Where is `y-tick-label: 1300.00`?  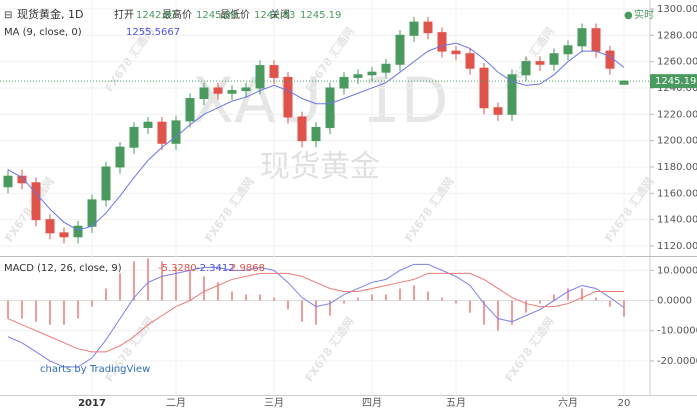 y-tick-label: 1300.00 is located at coordinates (677, 9).